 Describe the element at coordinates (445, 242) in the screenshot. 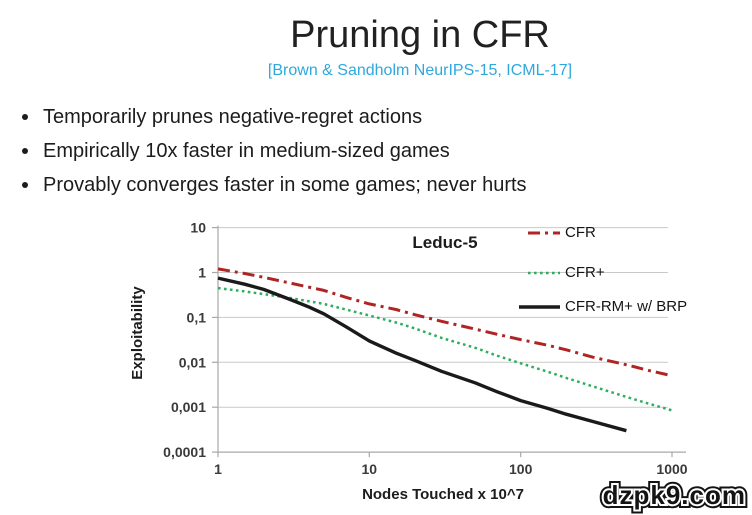

I see `chart-title: Leduc-5` at that location.